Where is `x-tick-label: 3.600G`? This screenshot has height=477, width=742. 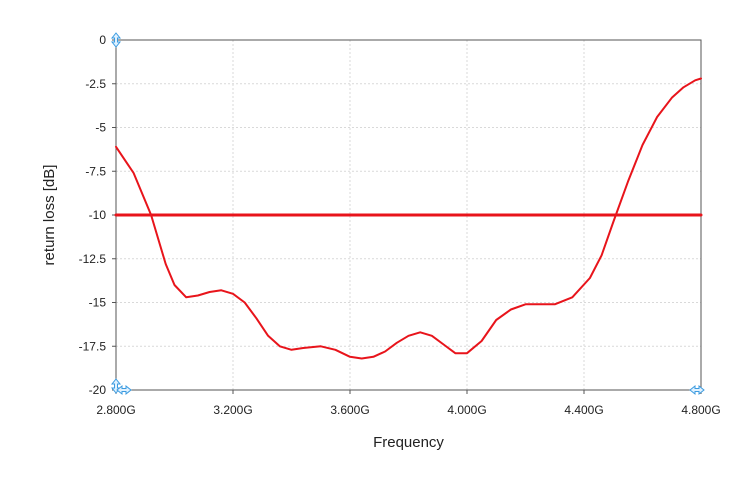 x-tick-label: 3.600G is located at coordinates (349, 410).